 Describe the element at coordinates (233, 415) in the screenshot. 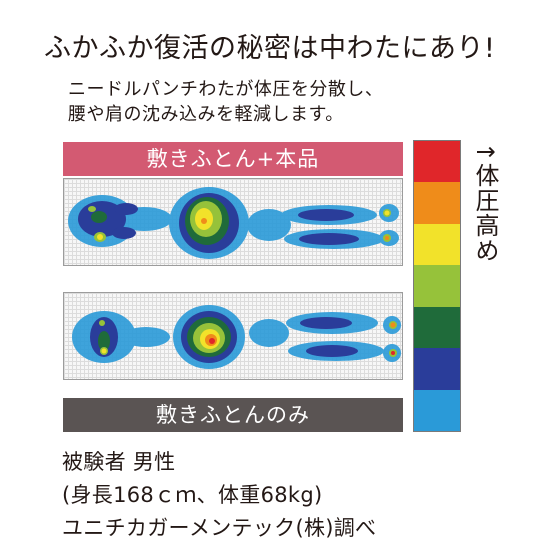

I see `bottom-panel-label: 敷きふとんのみ` at that location.